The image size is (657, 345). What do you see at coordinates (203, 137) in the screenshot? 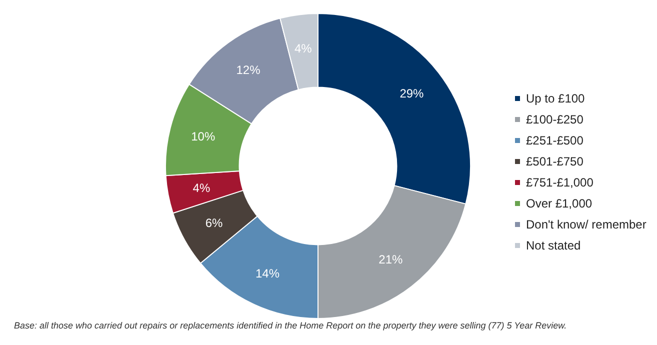
I see `data-label: 10%` at bounding box center [203, 137].